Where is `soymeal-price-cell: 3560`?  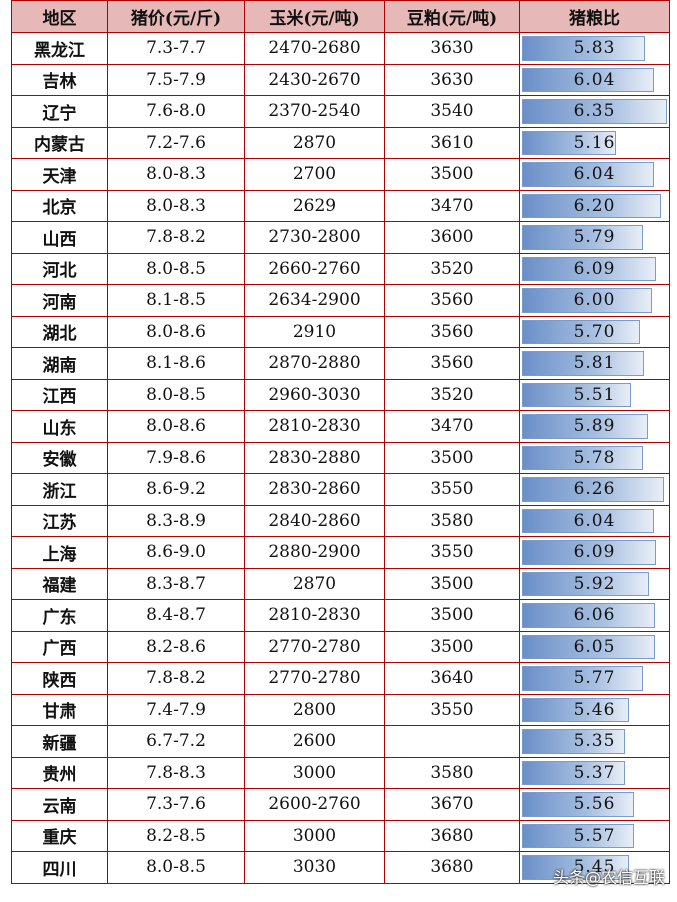
soymeal-price-cell: 3560 is located at coordinates (452, 331).